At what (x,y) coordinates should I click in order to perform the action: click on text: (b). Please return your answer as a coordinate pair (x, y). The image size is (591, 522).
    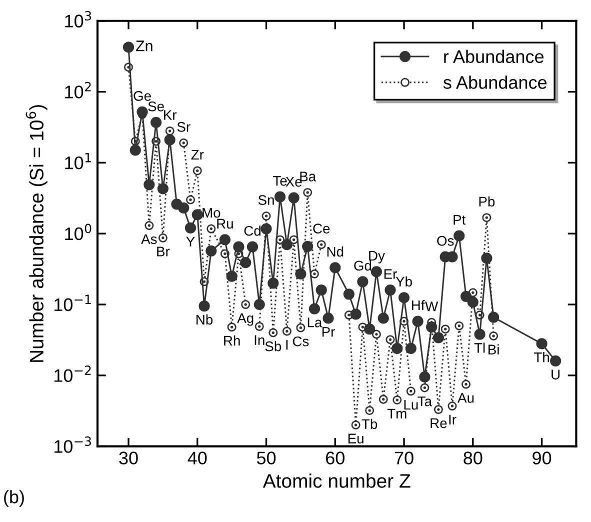
    Looking at the image, I should click on (14, 498).